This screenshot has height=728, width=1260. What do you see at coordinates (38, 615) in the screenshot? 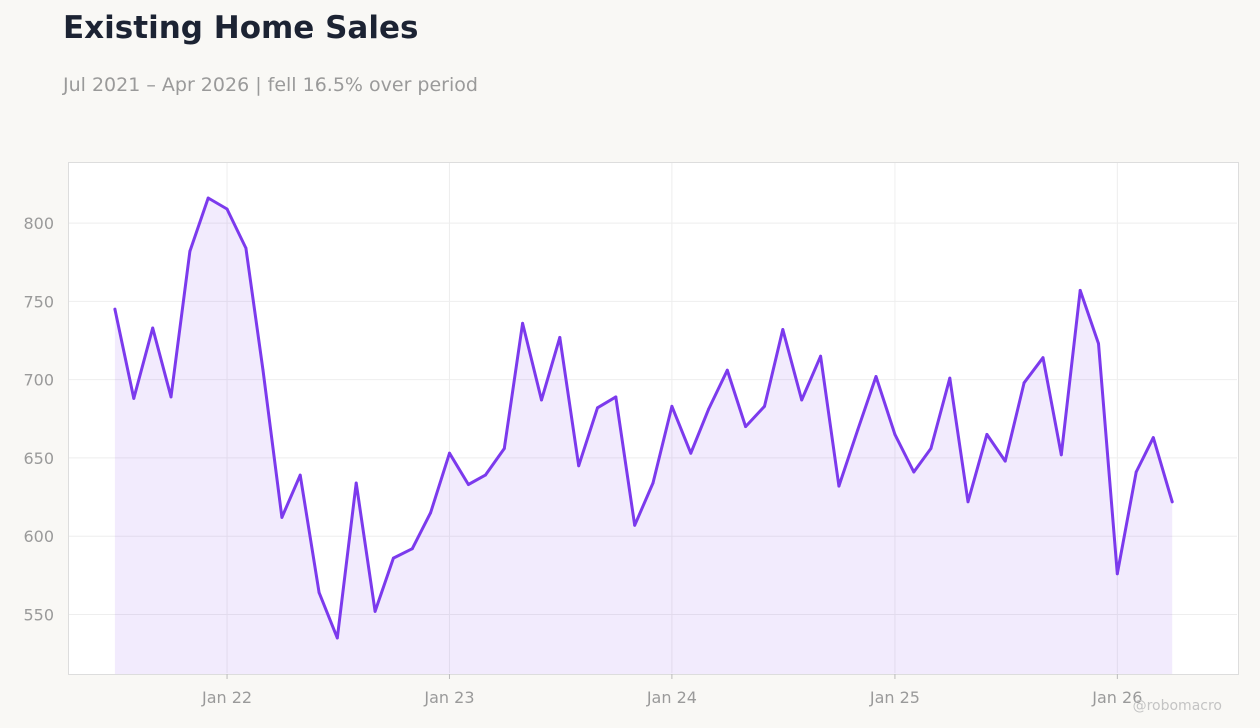
I see `y-tick-label: 550` at bounding box center [38, 615].